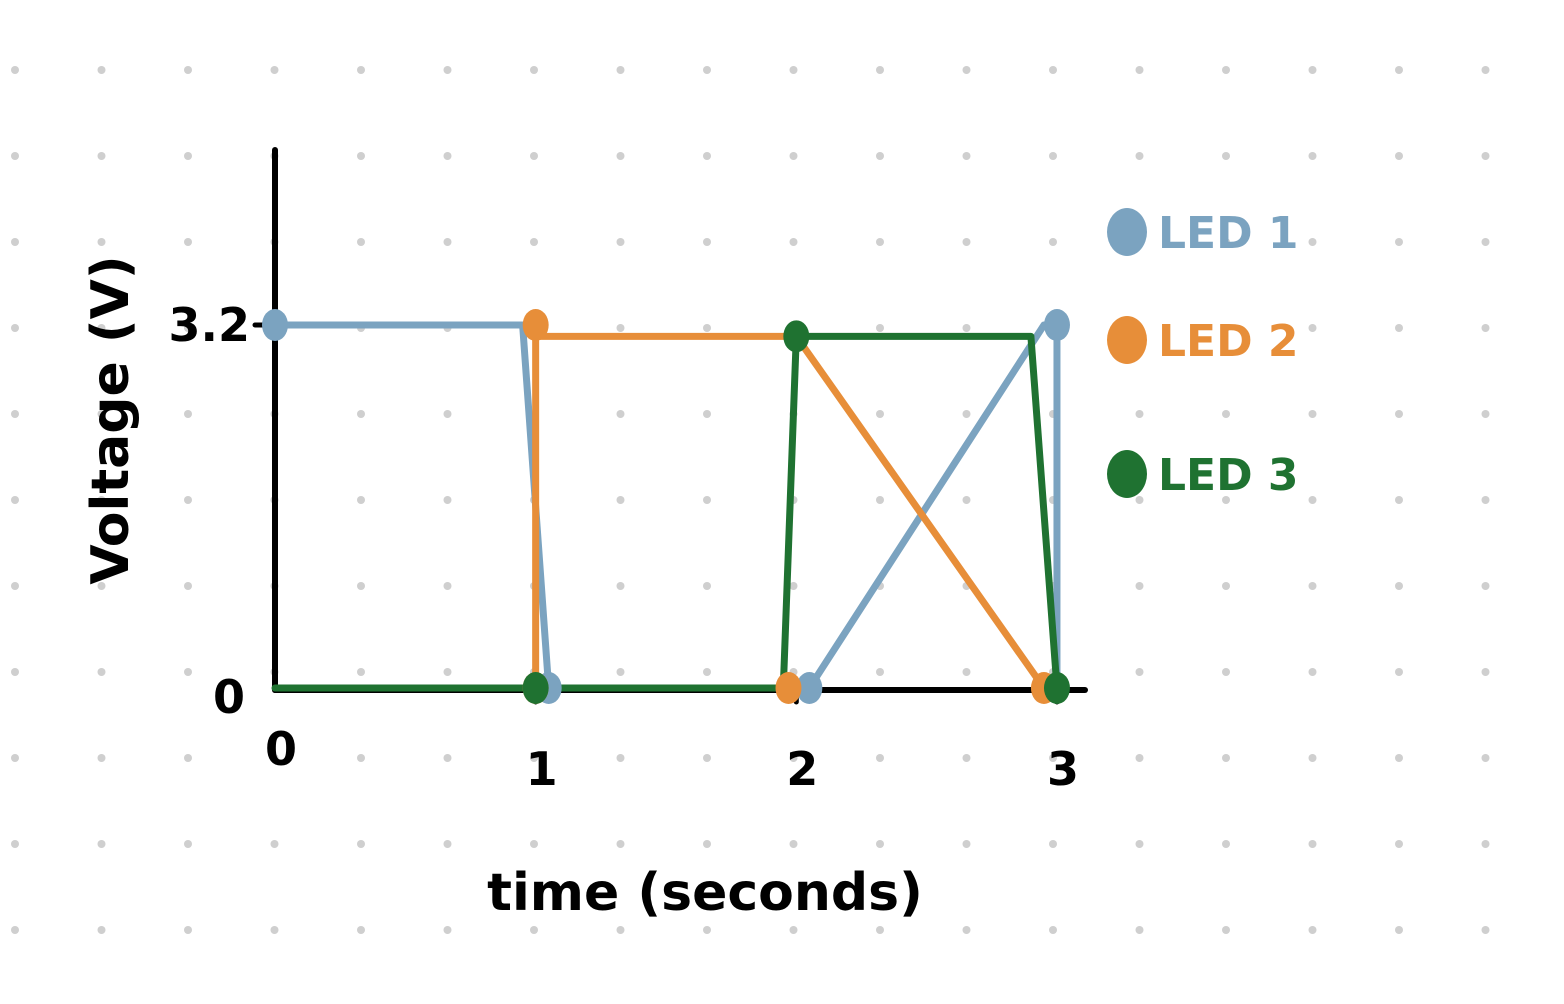  I want to click on legend-marker, so click(1127, 232).